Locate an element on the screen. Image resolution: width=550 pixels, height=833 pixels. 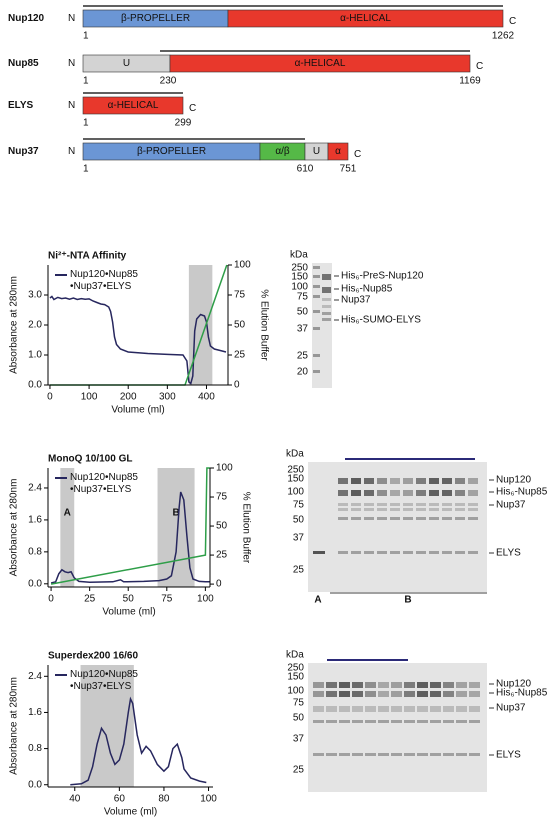
protein-name: Nup85 is located at coordinates (23, 63).